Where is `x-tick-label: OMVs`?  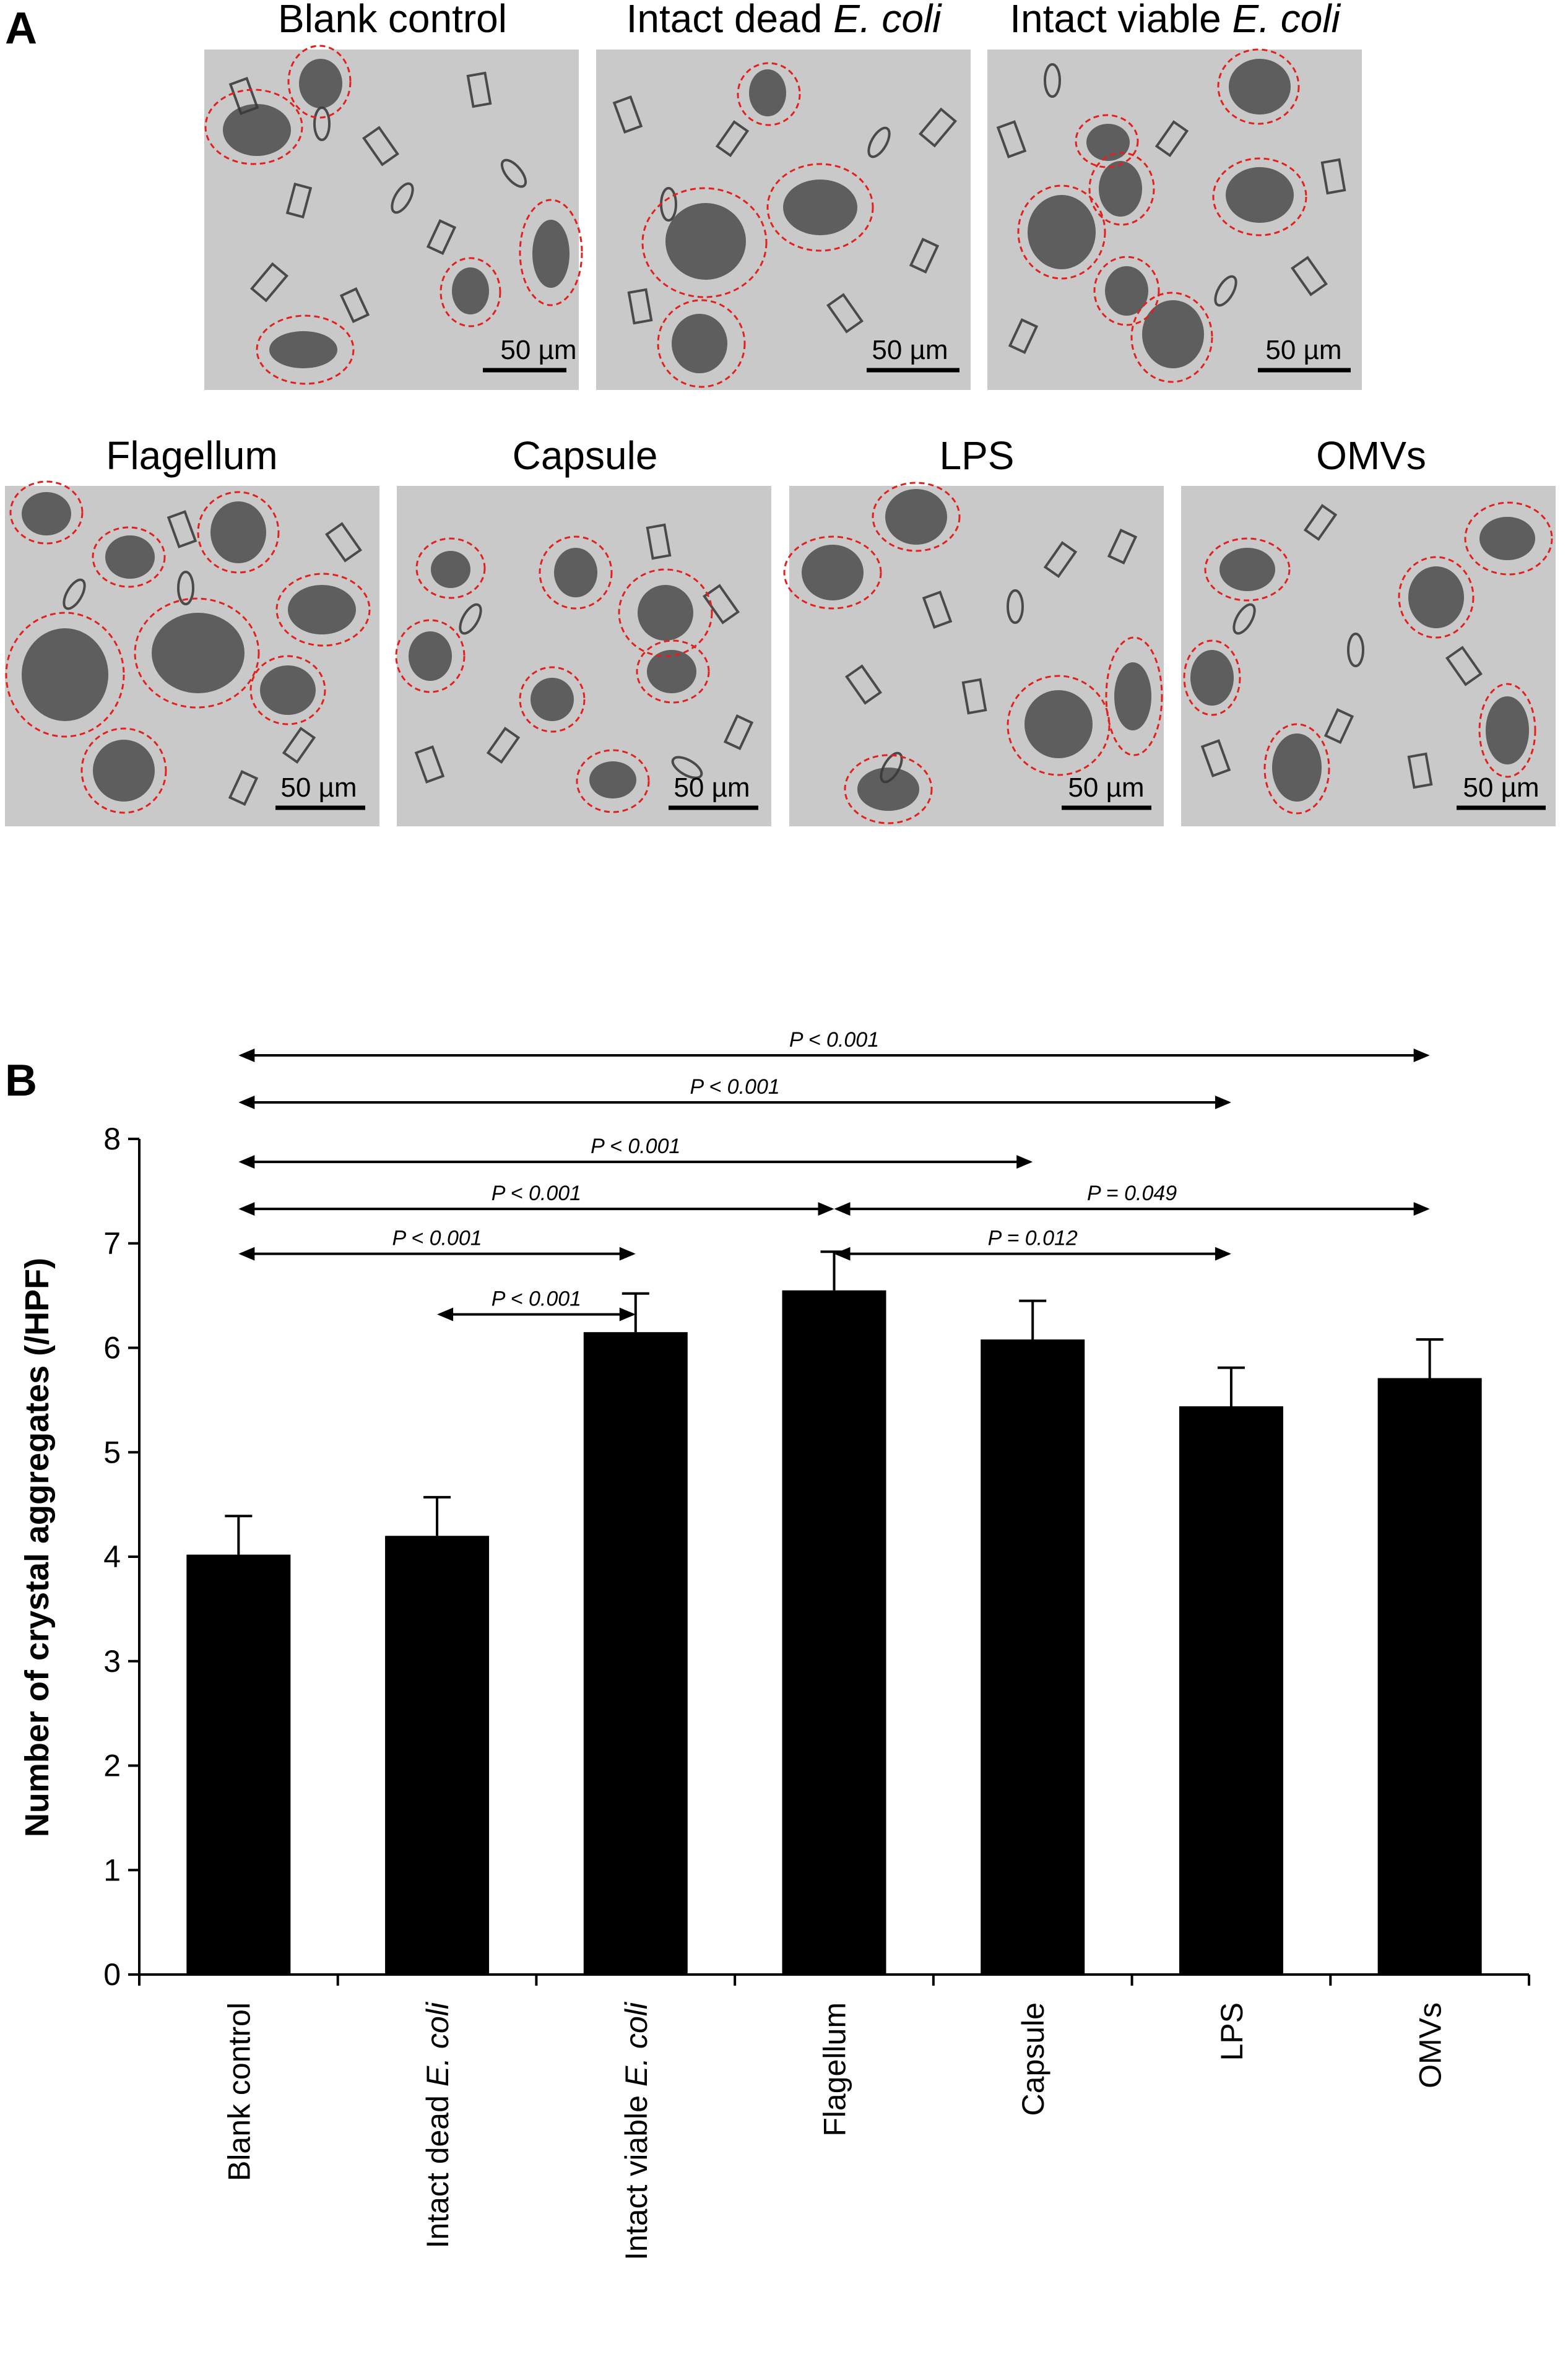
x-tick-label: OMVs is located at coordinates (1430, 2045).